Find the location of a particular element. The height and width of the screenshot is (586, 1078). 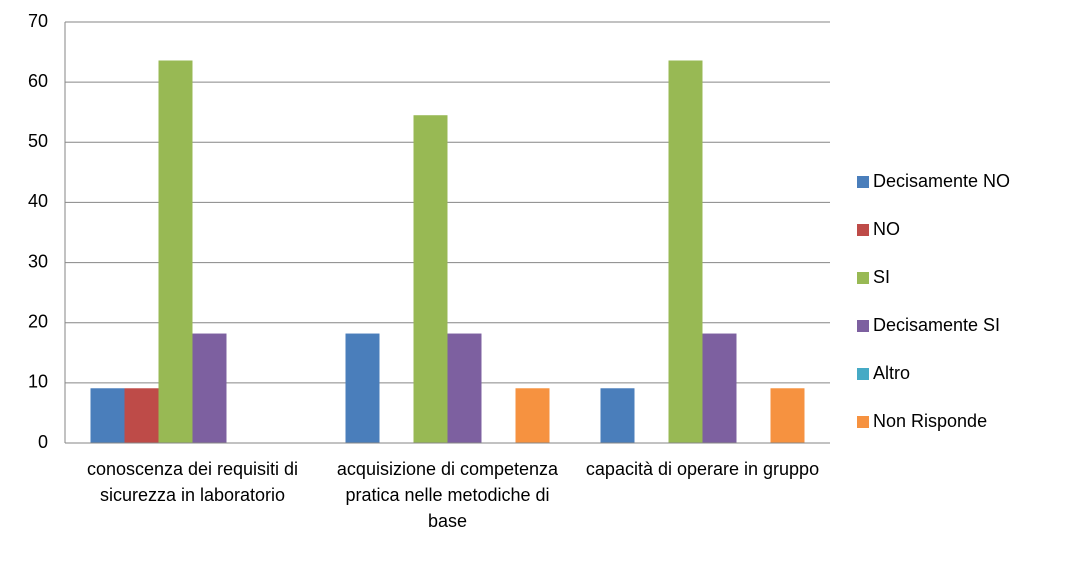

y-tick-label: 30 is located at coordinates (38, 261).